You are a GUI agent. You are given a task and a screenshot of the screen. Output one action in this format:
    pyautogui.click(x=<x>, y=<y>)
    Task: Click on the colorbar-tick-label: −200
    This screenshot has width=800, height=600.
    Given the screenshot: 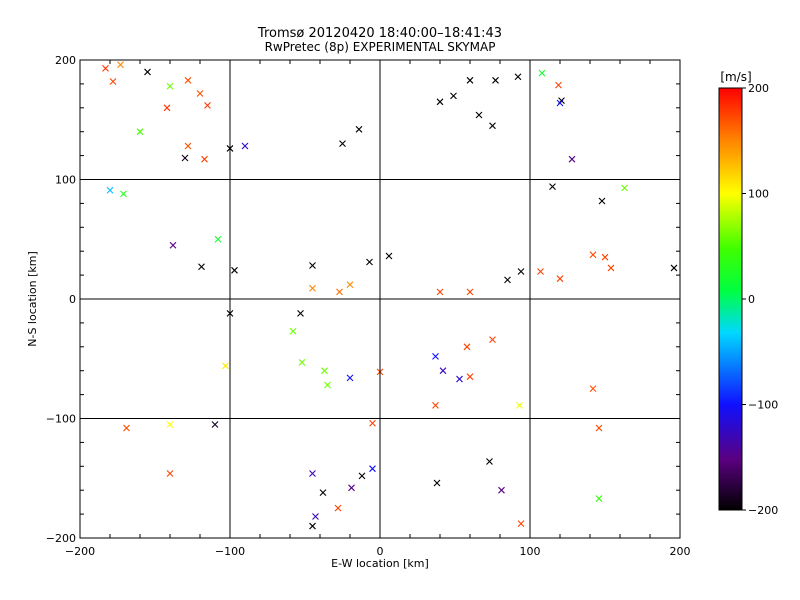 What is the action you would take?
    pyautogui.click(x=763, y=510)
    